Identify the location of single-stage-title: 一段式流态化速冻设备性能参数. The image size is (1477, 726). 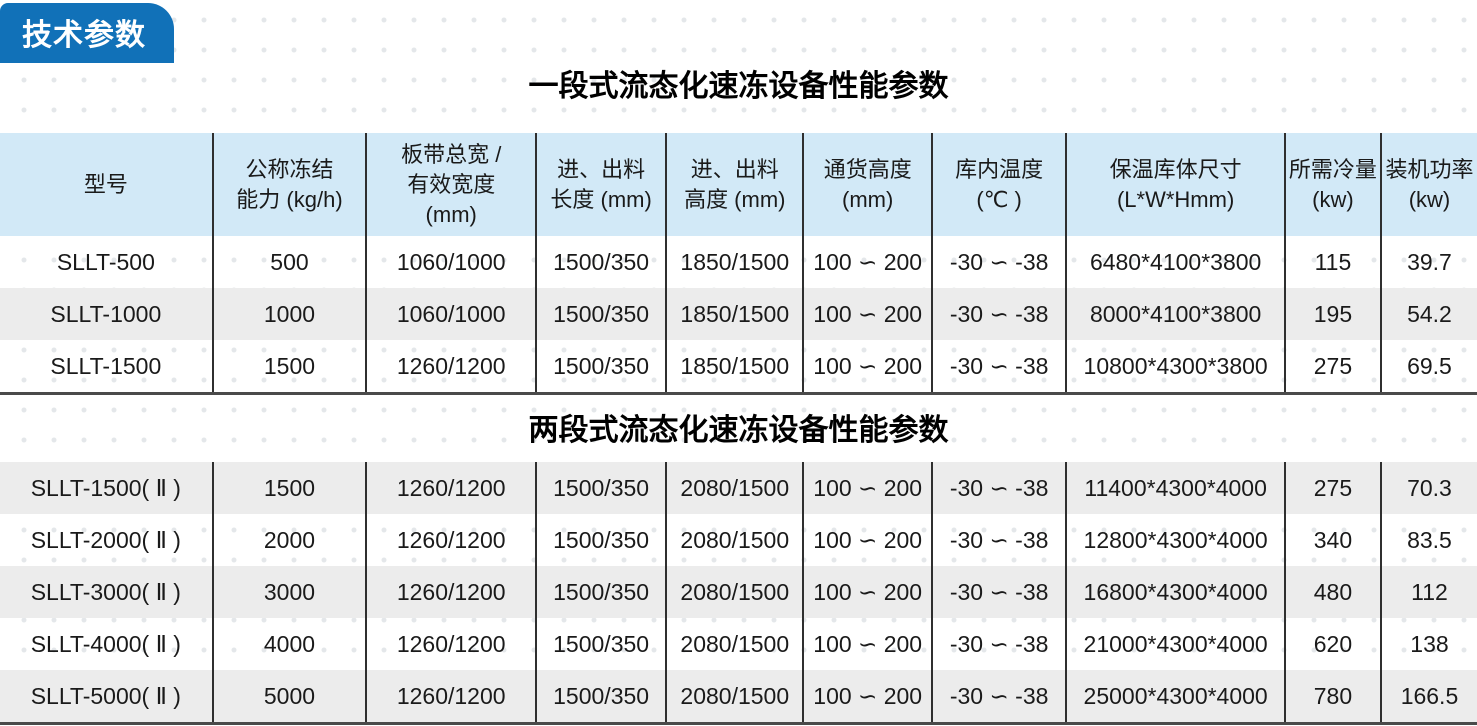
(738, 86).